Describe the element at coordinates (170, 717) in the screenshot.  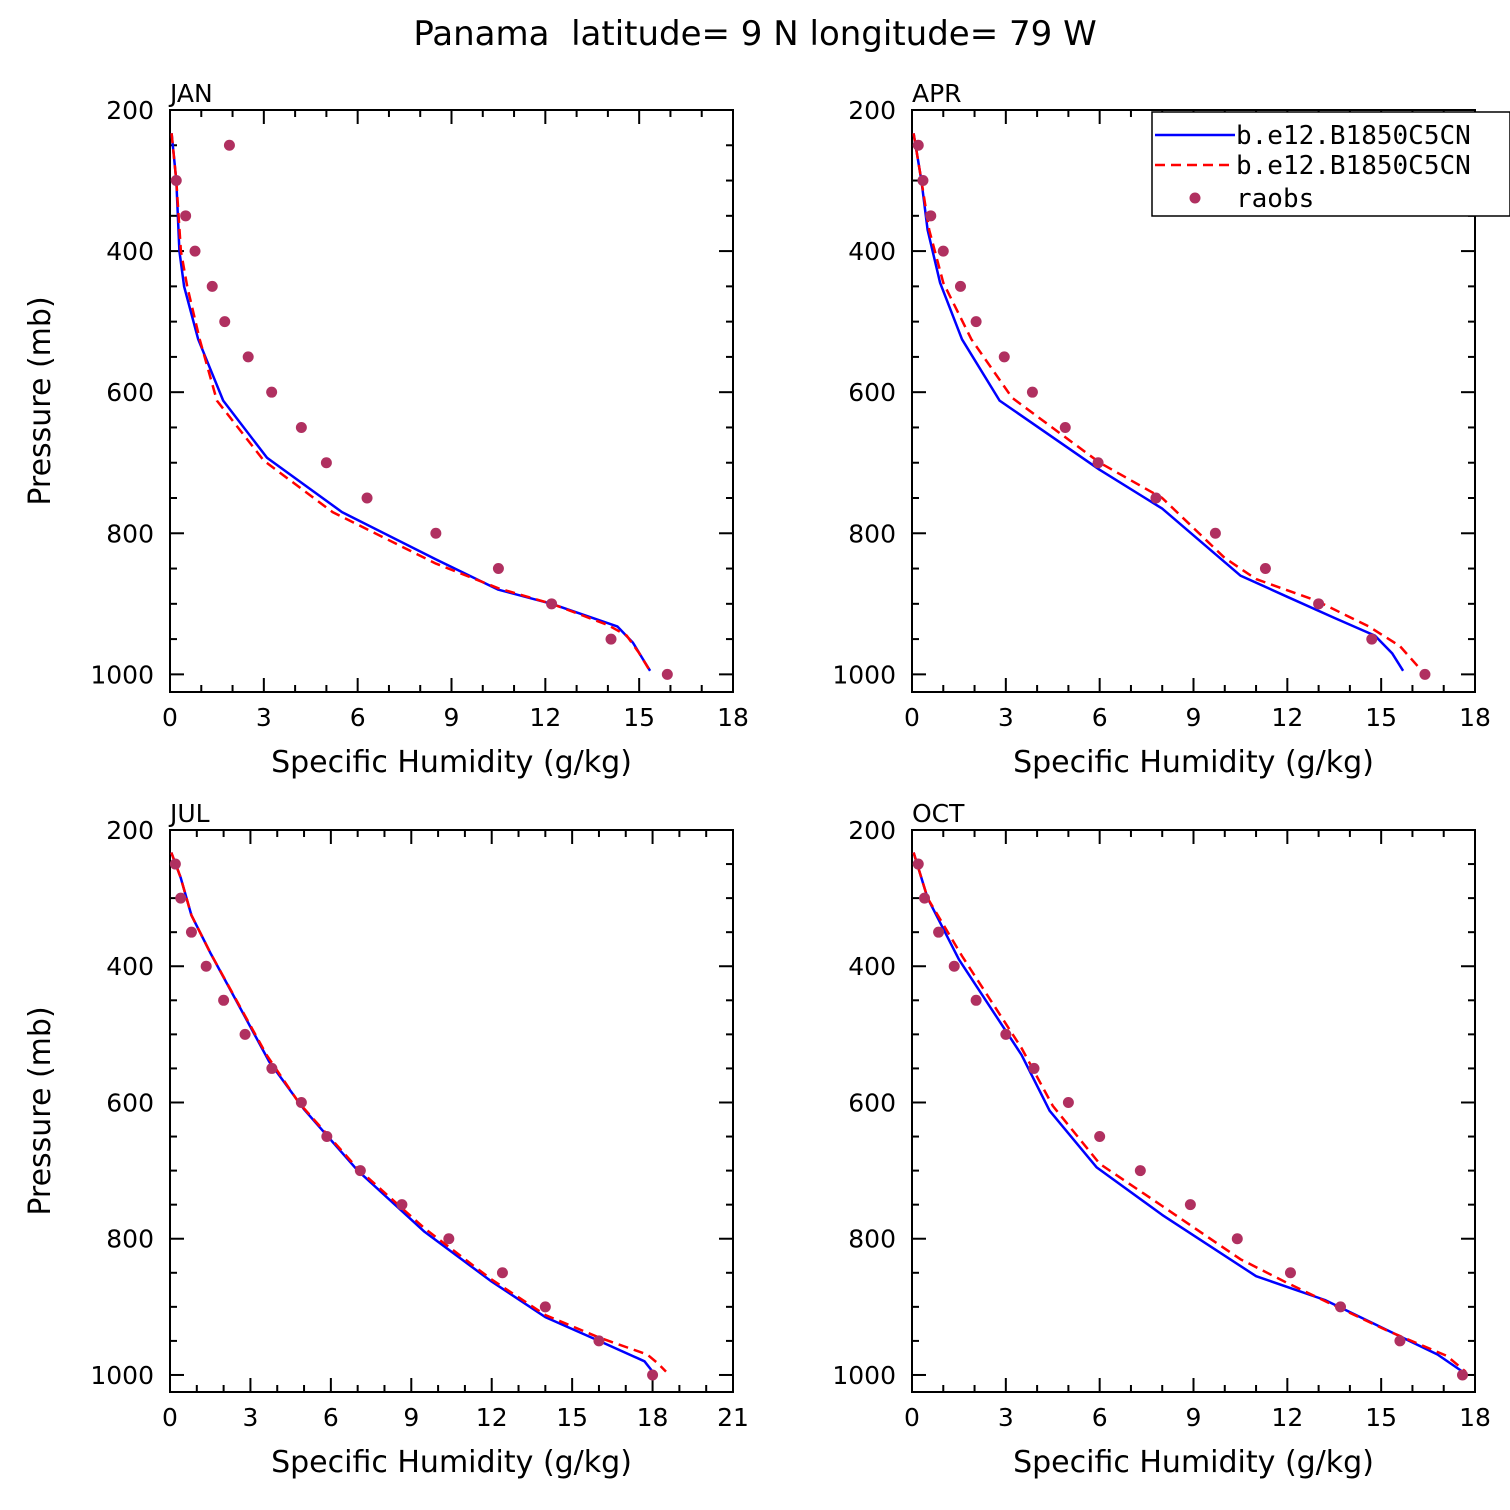
I see `jan-x-tick-label: 0` at that location.